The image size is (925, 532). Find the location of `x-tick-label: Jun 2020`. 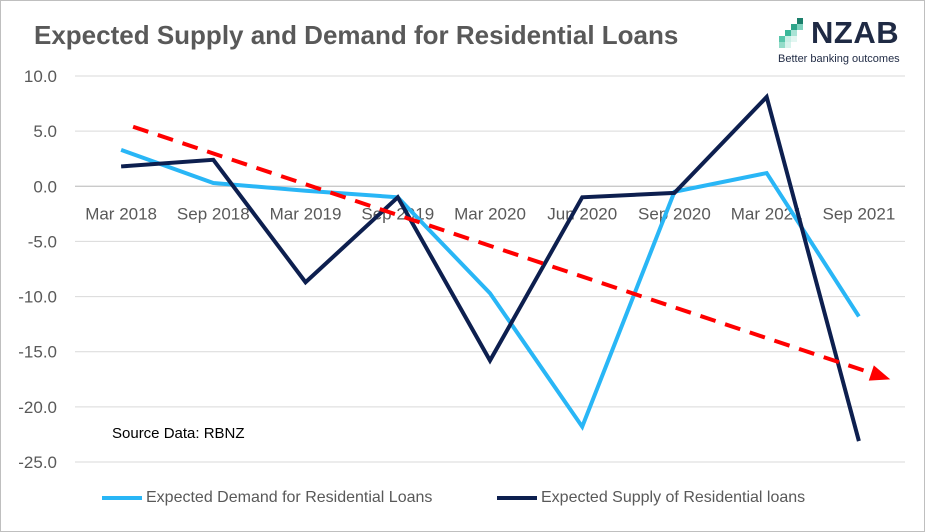

x-tick-label: Jun 2020 is located at coordinates (582, 213).